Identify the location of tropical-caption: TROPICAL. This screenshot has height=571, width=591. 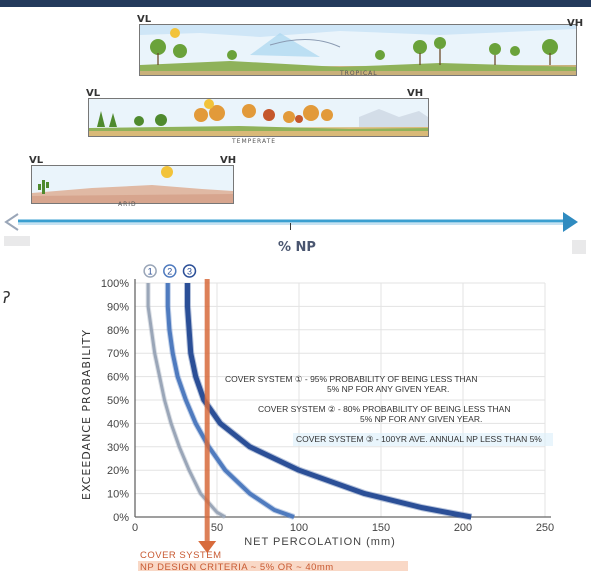
(359, 73).